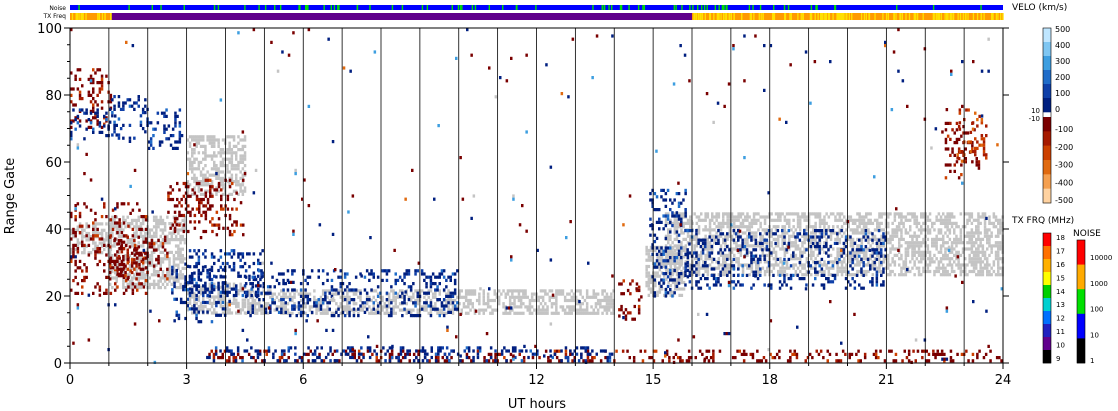 This screenshot has height=411, width=1118. What do you see at coordinates (523, 12) in the screenshot?
I see `top-status-bars: Noise TX Freq` at bounding box center [523, 12].